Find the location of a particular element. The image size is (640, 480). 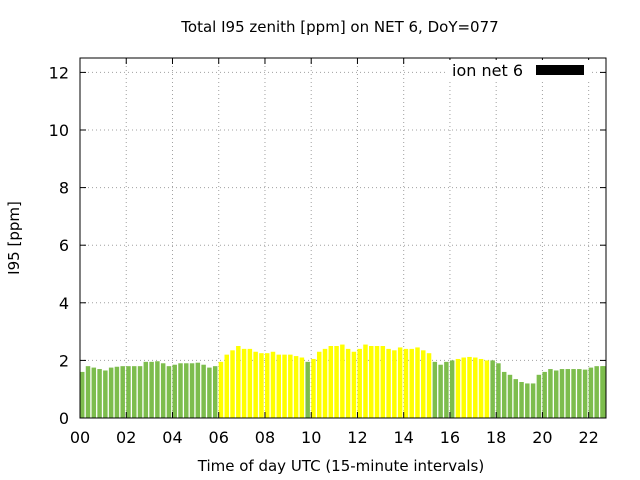

x-tick-label: 02 is located at coordinates (126, 437).